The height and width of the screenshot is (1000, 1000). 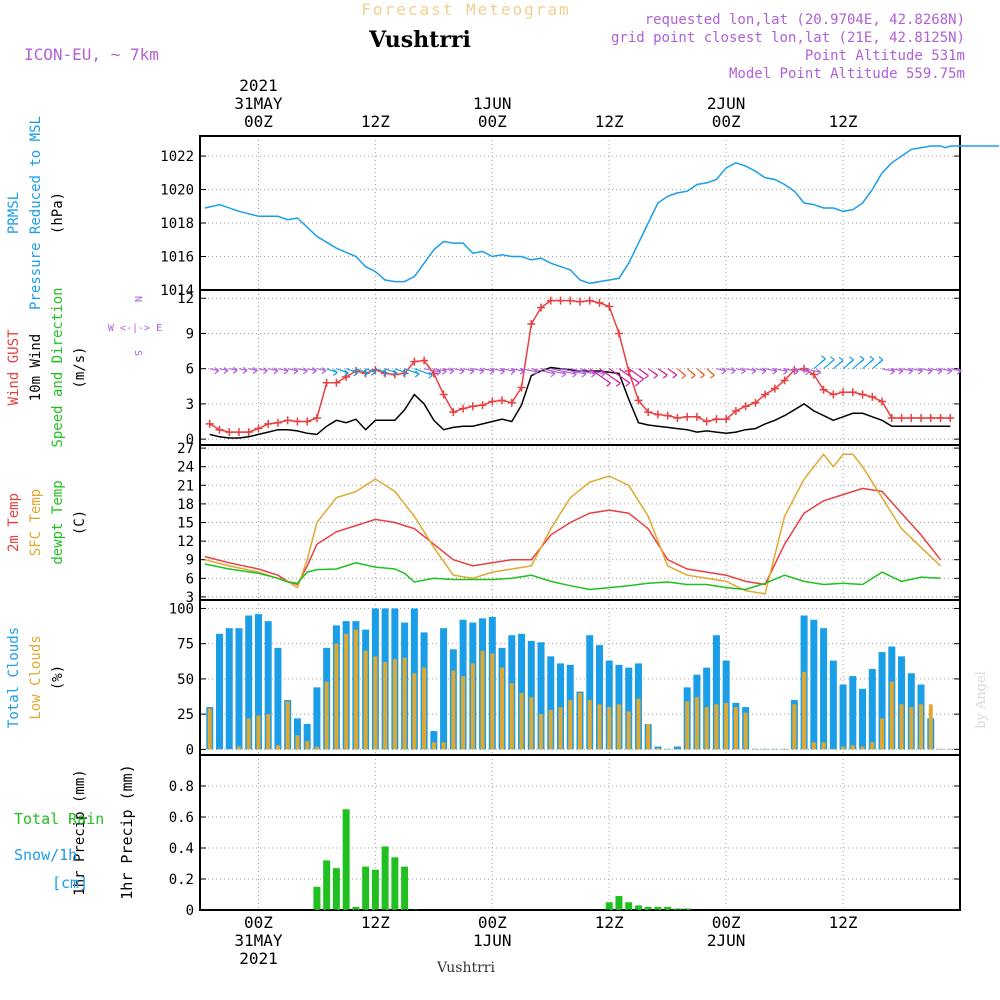 What do you see at coordinates (580, 366) in the screenshot?
I see `wind-gust-line` at bounding box center [580, 366].